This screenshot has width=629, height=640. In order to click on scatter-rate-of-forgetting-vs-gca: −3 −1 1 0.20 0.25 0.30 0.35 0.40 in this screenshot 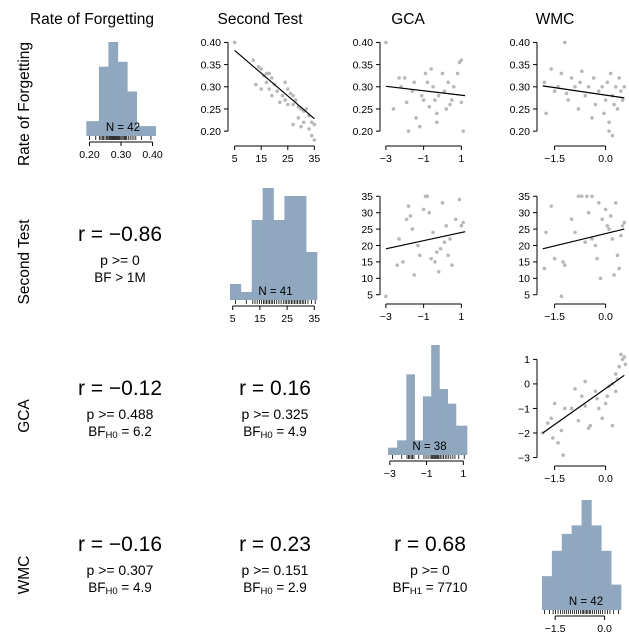, I will do `click(409, 101)`.